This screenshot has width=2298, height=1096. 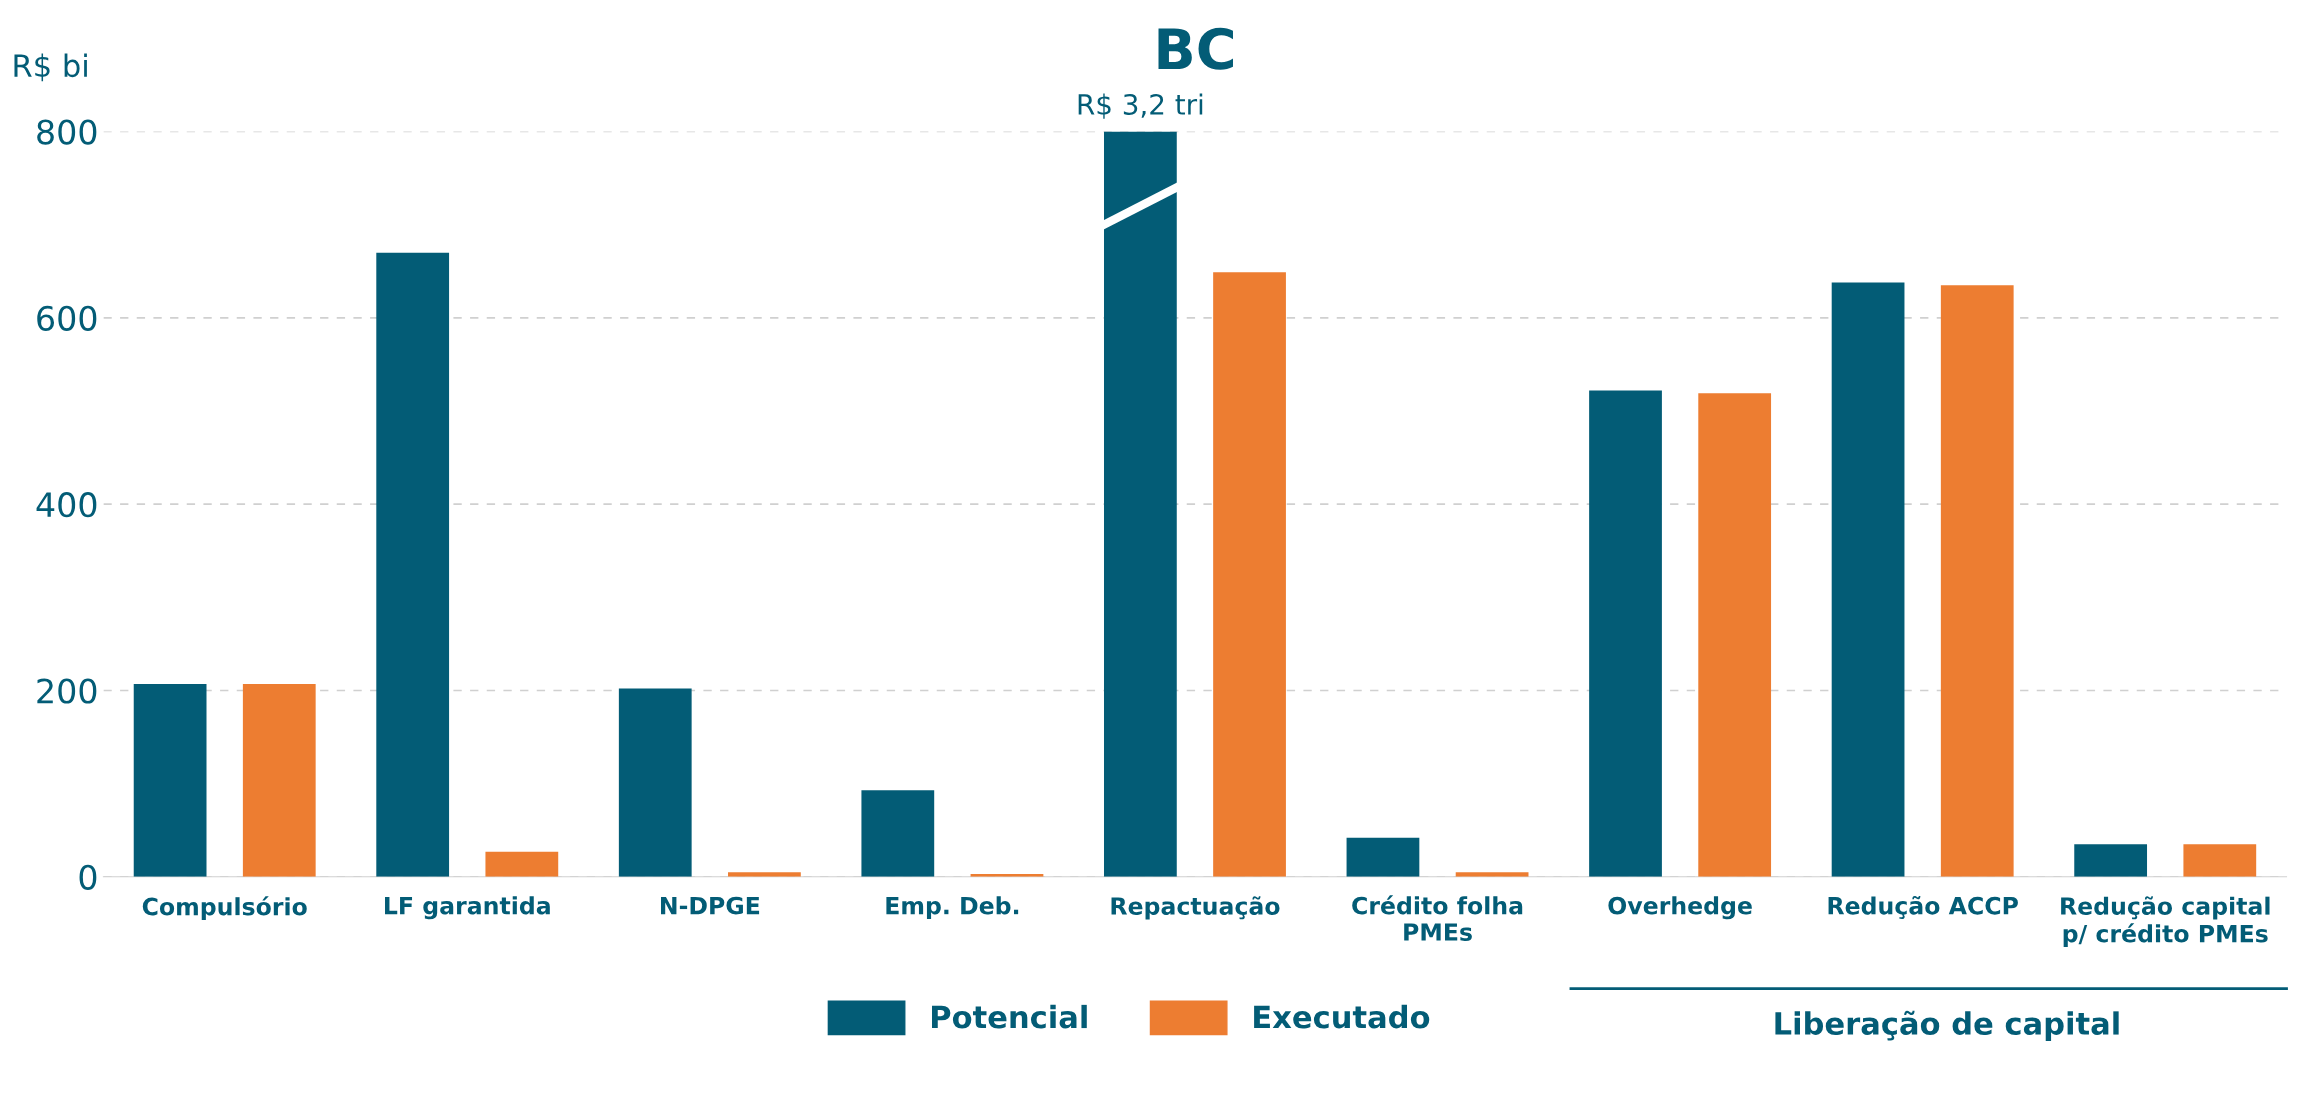 I want to click on x-tick-label: Redução ACCP, so click(x=1923, y=907).